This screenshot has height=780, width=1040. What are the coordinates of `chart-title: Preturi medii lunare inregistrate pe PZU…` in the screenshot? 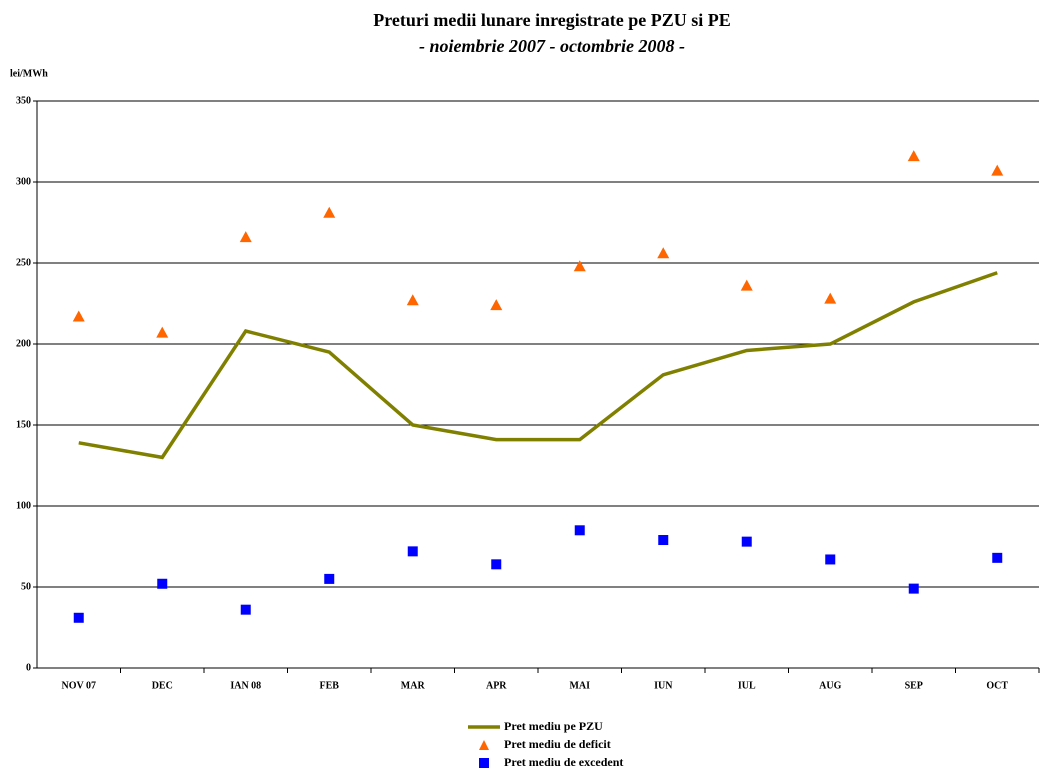 It's located at (551, 20).